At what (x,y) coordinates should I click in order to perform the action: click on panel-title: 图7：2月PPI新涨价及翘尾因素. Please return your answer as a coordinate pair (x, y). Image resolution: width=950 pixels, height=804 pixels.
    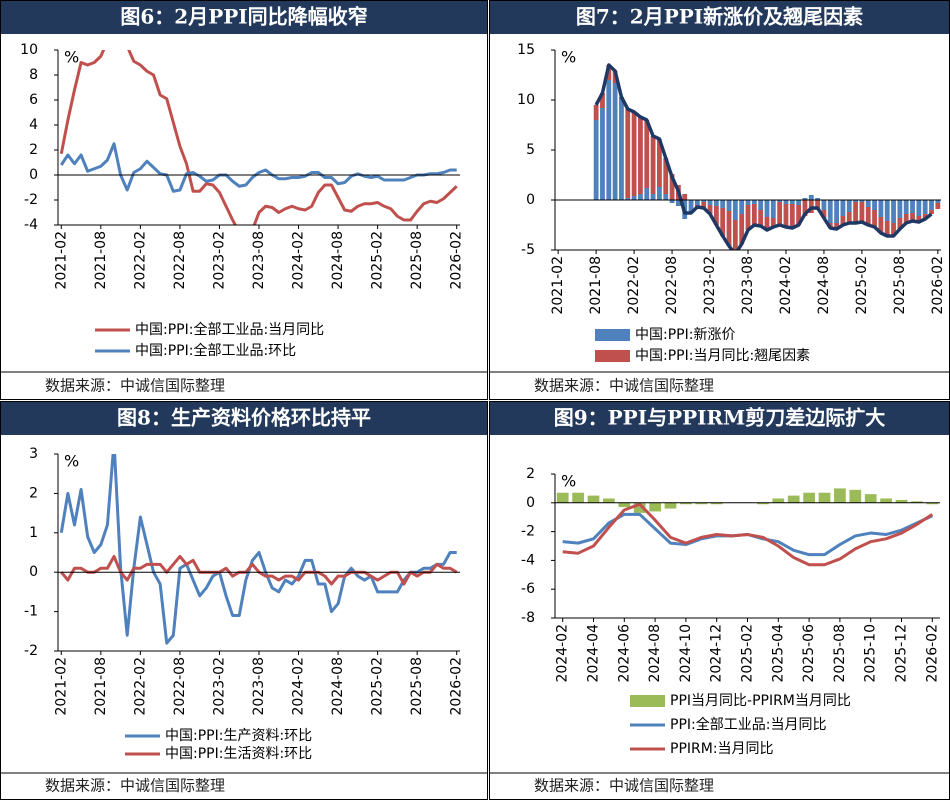
    Looking at the image, I should click on (719, 17).